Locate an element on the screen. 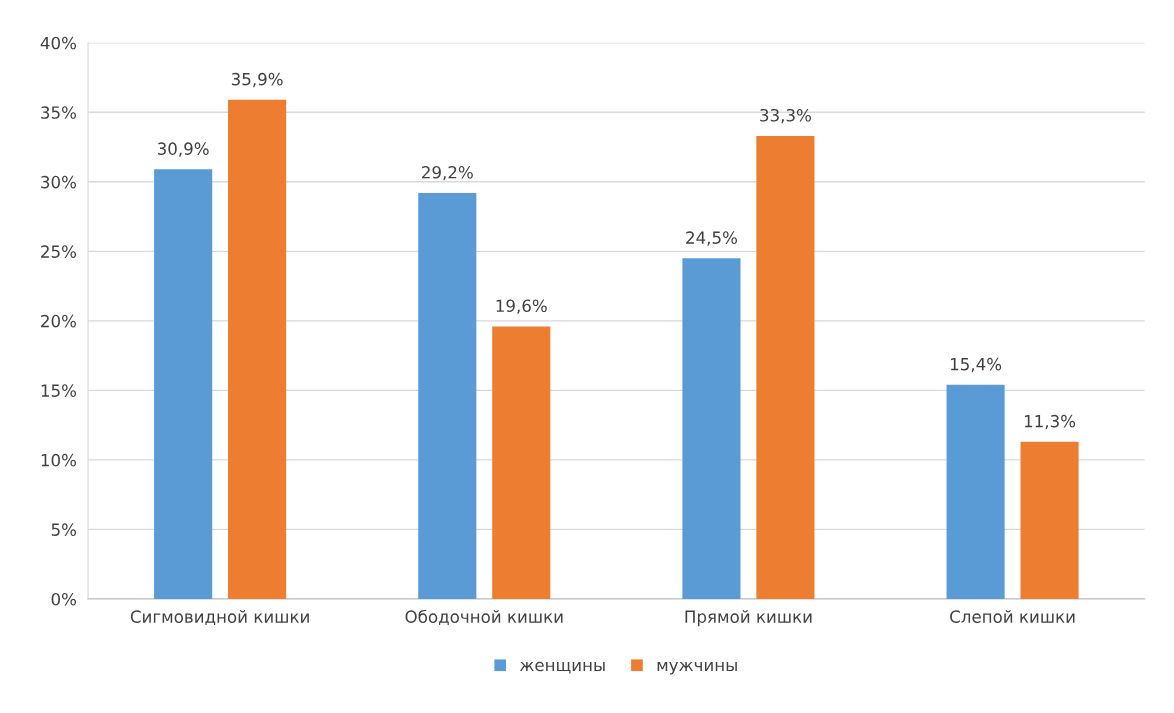 The height and width of the screenshot is (713, 1174). y-tick-label: 15% is located at coordinates (59, 390).